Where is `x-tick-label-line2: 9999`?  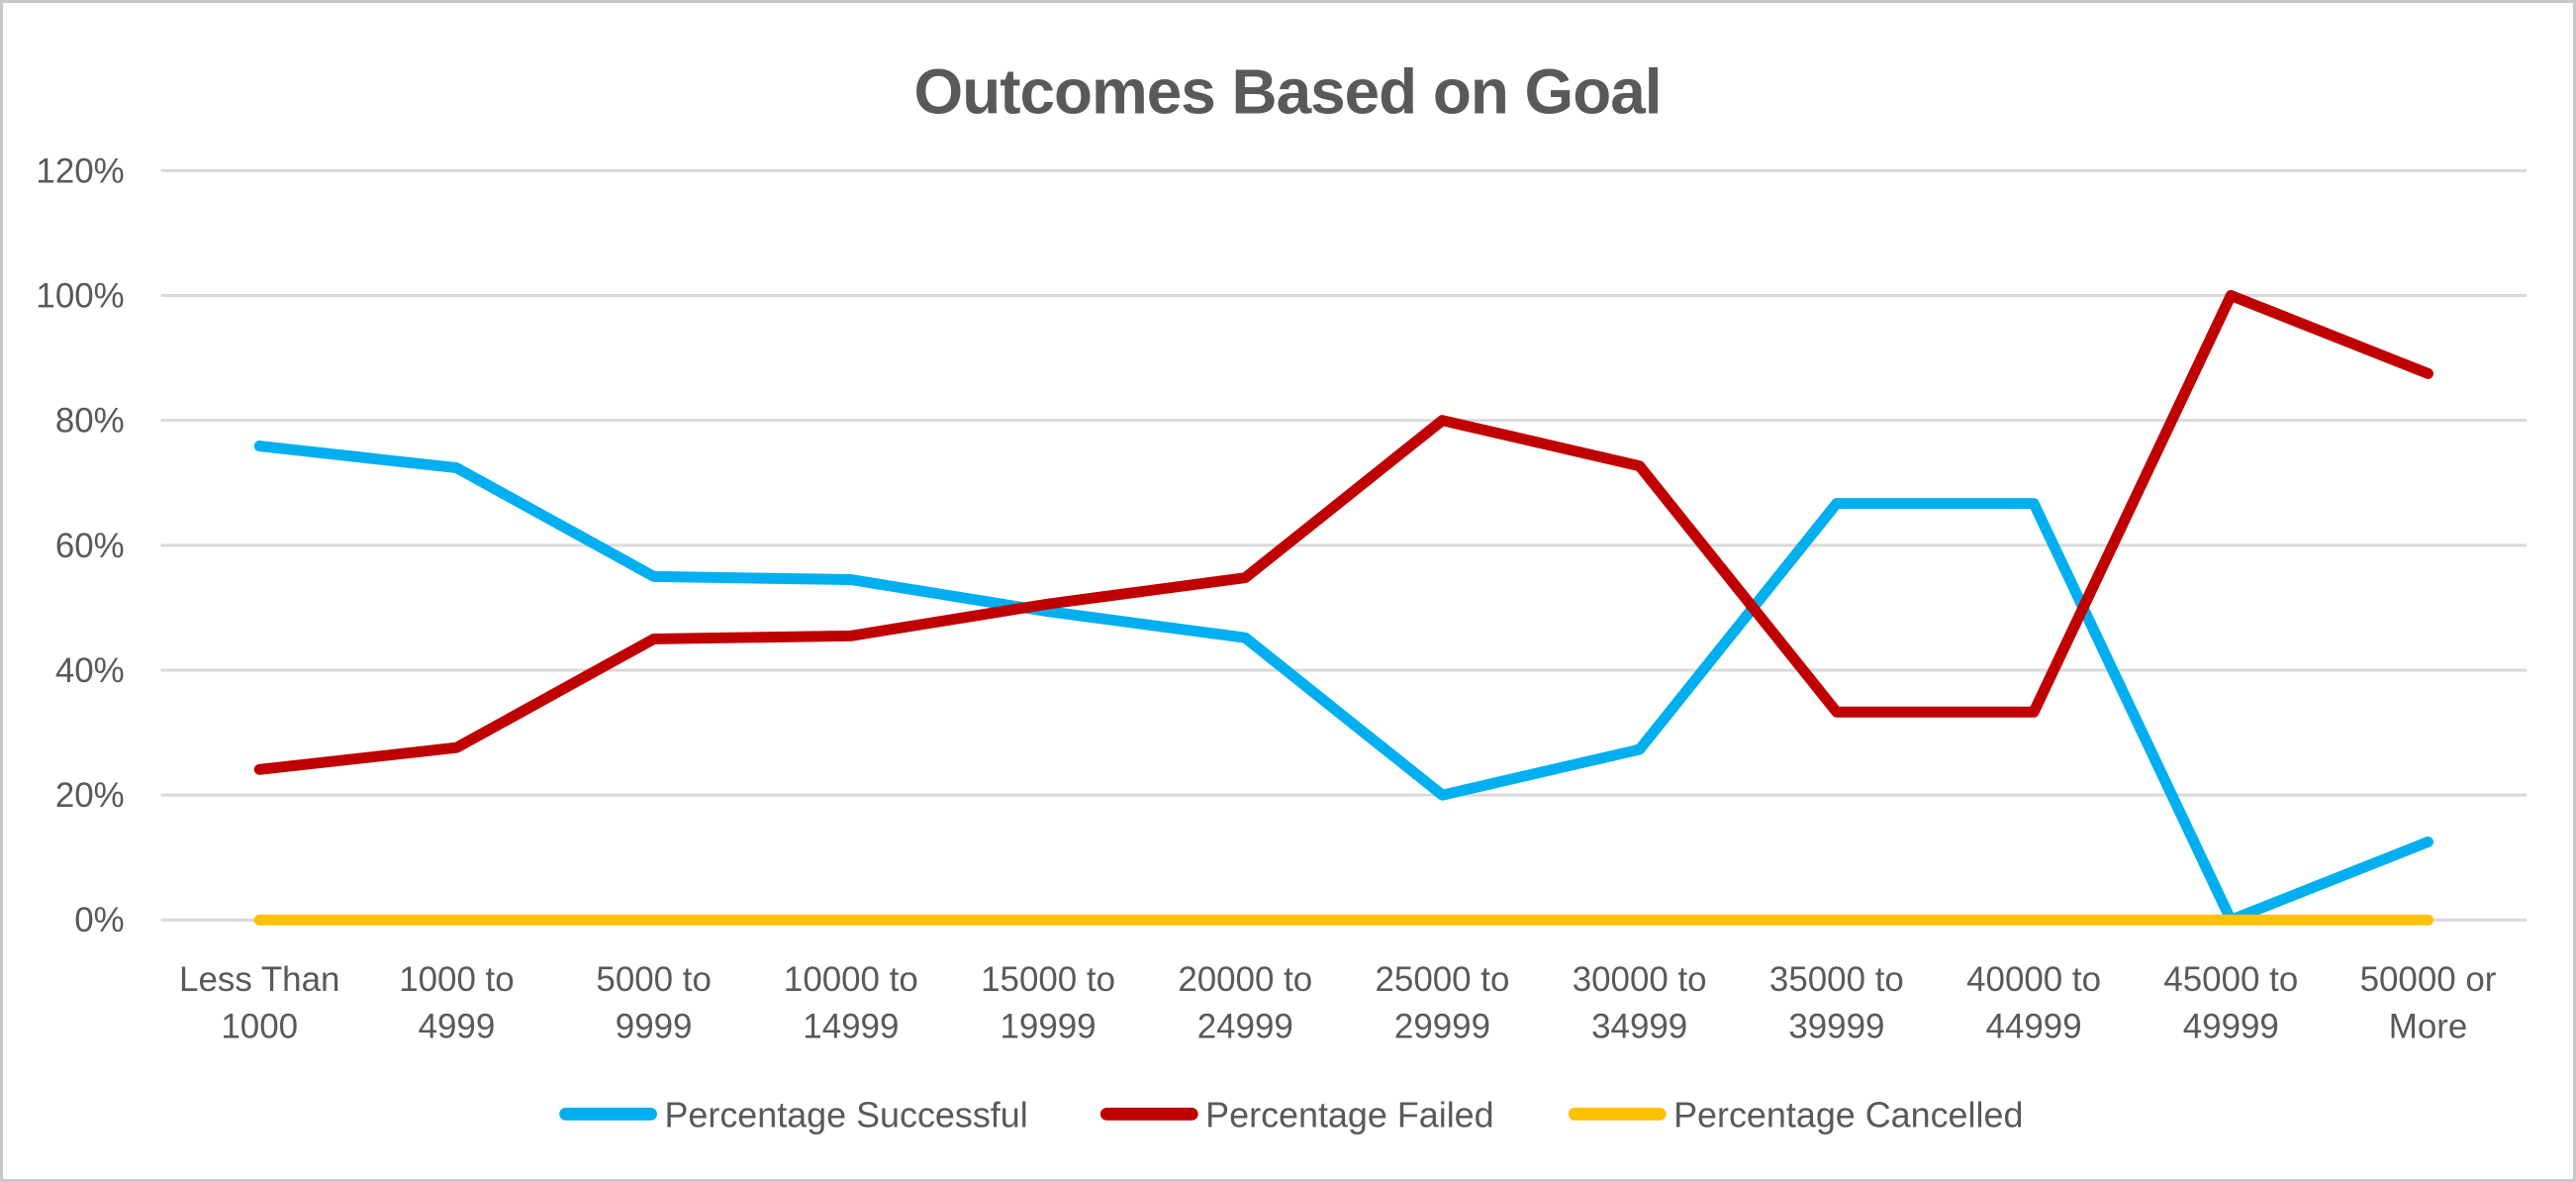
x-tick-label-line2: 9999 is located at coordinates (654, 1027).